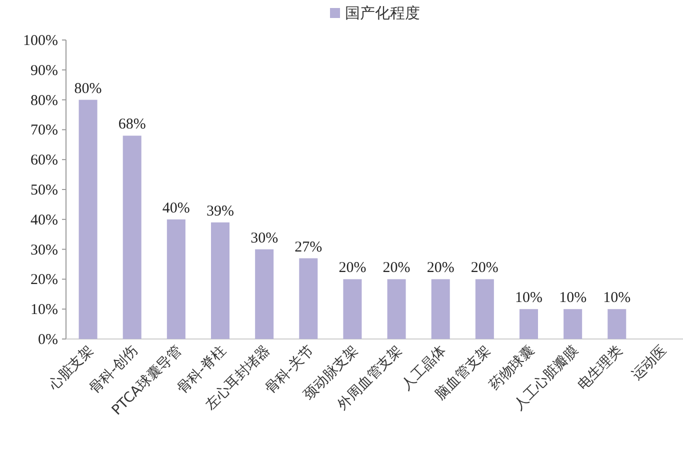 The height and width of the screenshot is (463, 683). Describe the element at coordinates (88, 88) in the screenshot. I see `data-label: 80%` at that location.